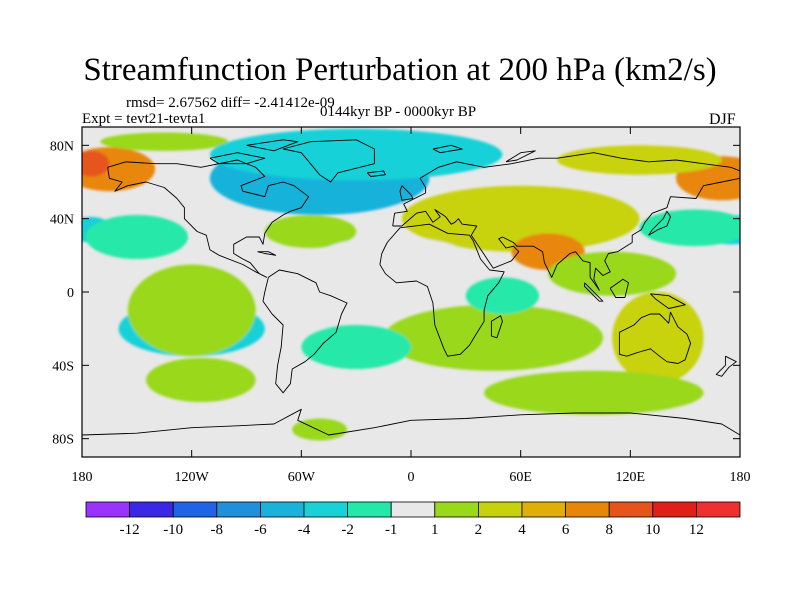 This screenshot has width=800, height=600. What do you see at coordinates (217, 530) in the screenshot?
I see `colorbar-label: -8` at bounding box center [217, 530].